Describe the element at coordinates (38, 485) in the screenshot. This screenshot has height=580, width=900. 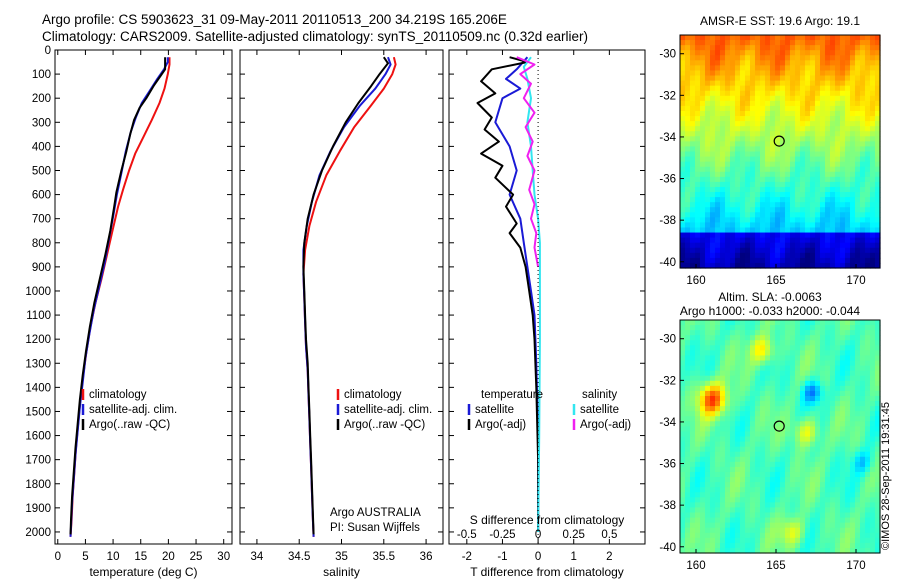
I see `y-tick-label: 1800` at that location.